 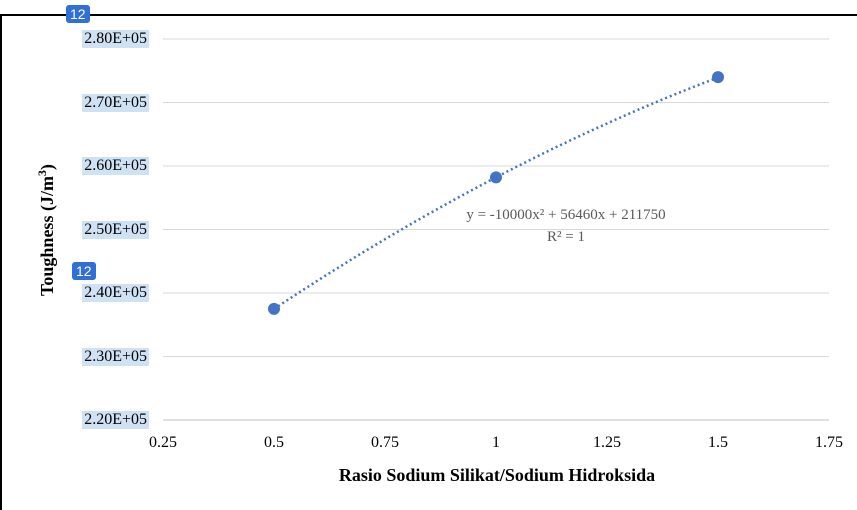 I want to click on x-axis-label: Rasio Sodium Silikat/Sodium Hidroksida, so click(x=497, y=475).